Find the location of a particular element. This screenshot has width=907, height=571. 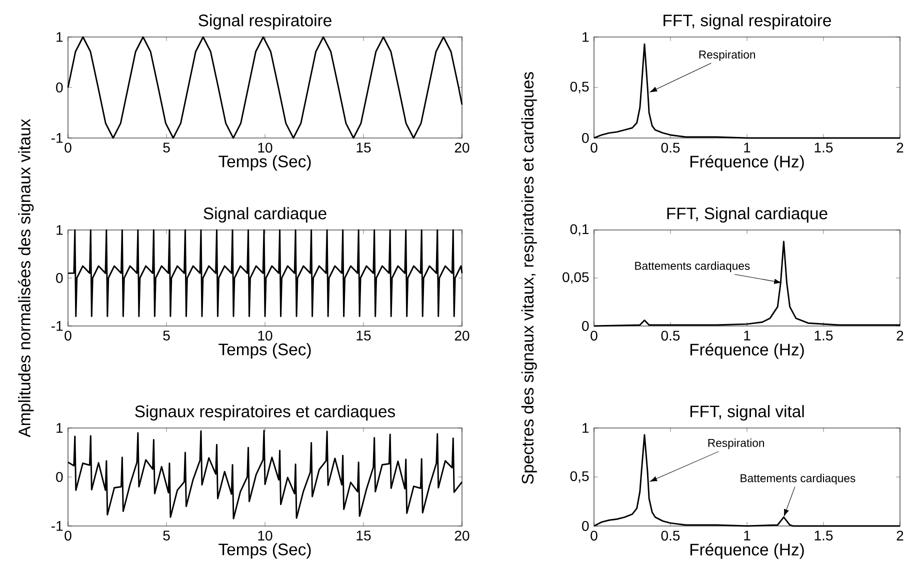

y-tick-label: 0,1 is located at coordinates (579, 230).